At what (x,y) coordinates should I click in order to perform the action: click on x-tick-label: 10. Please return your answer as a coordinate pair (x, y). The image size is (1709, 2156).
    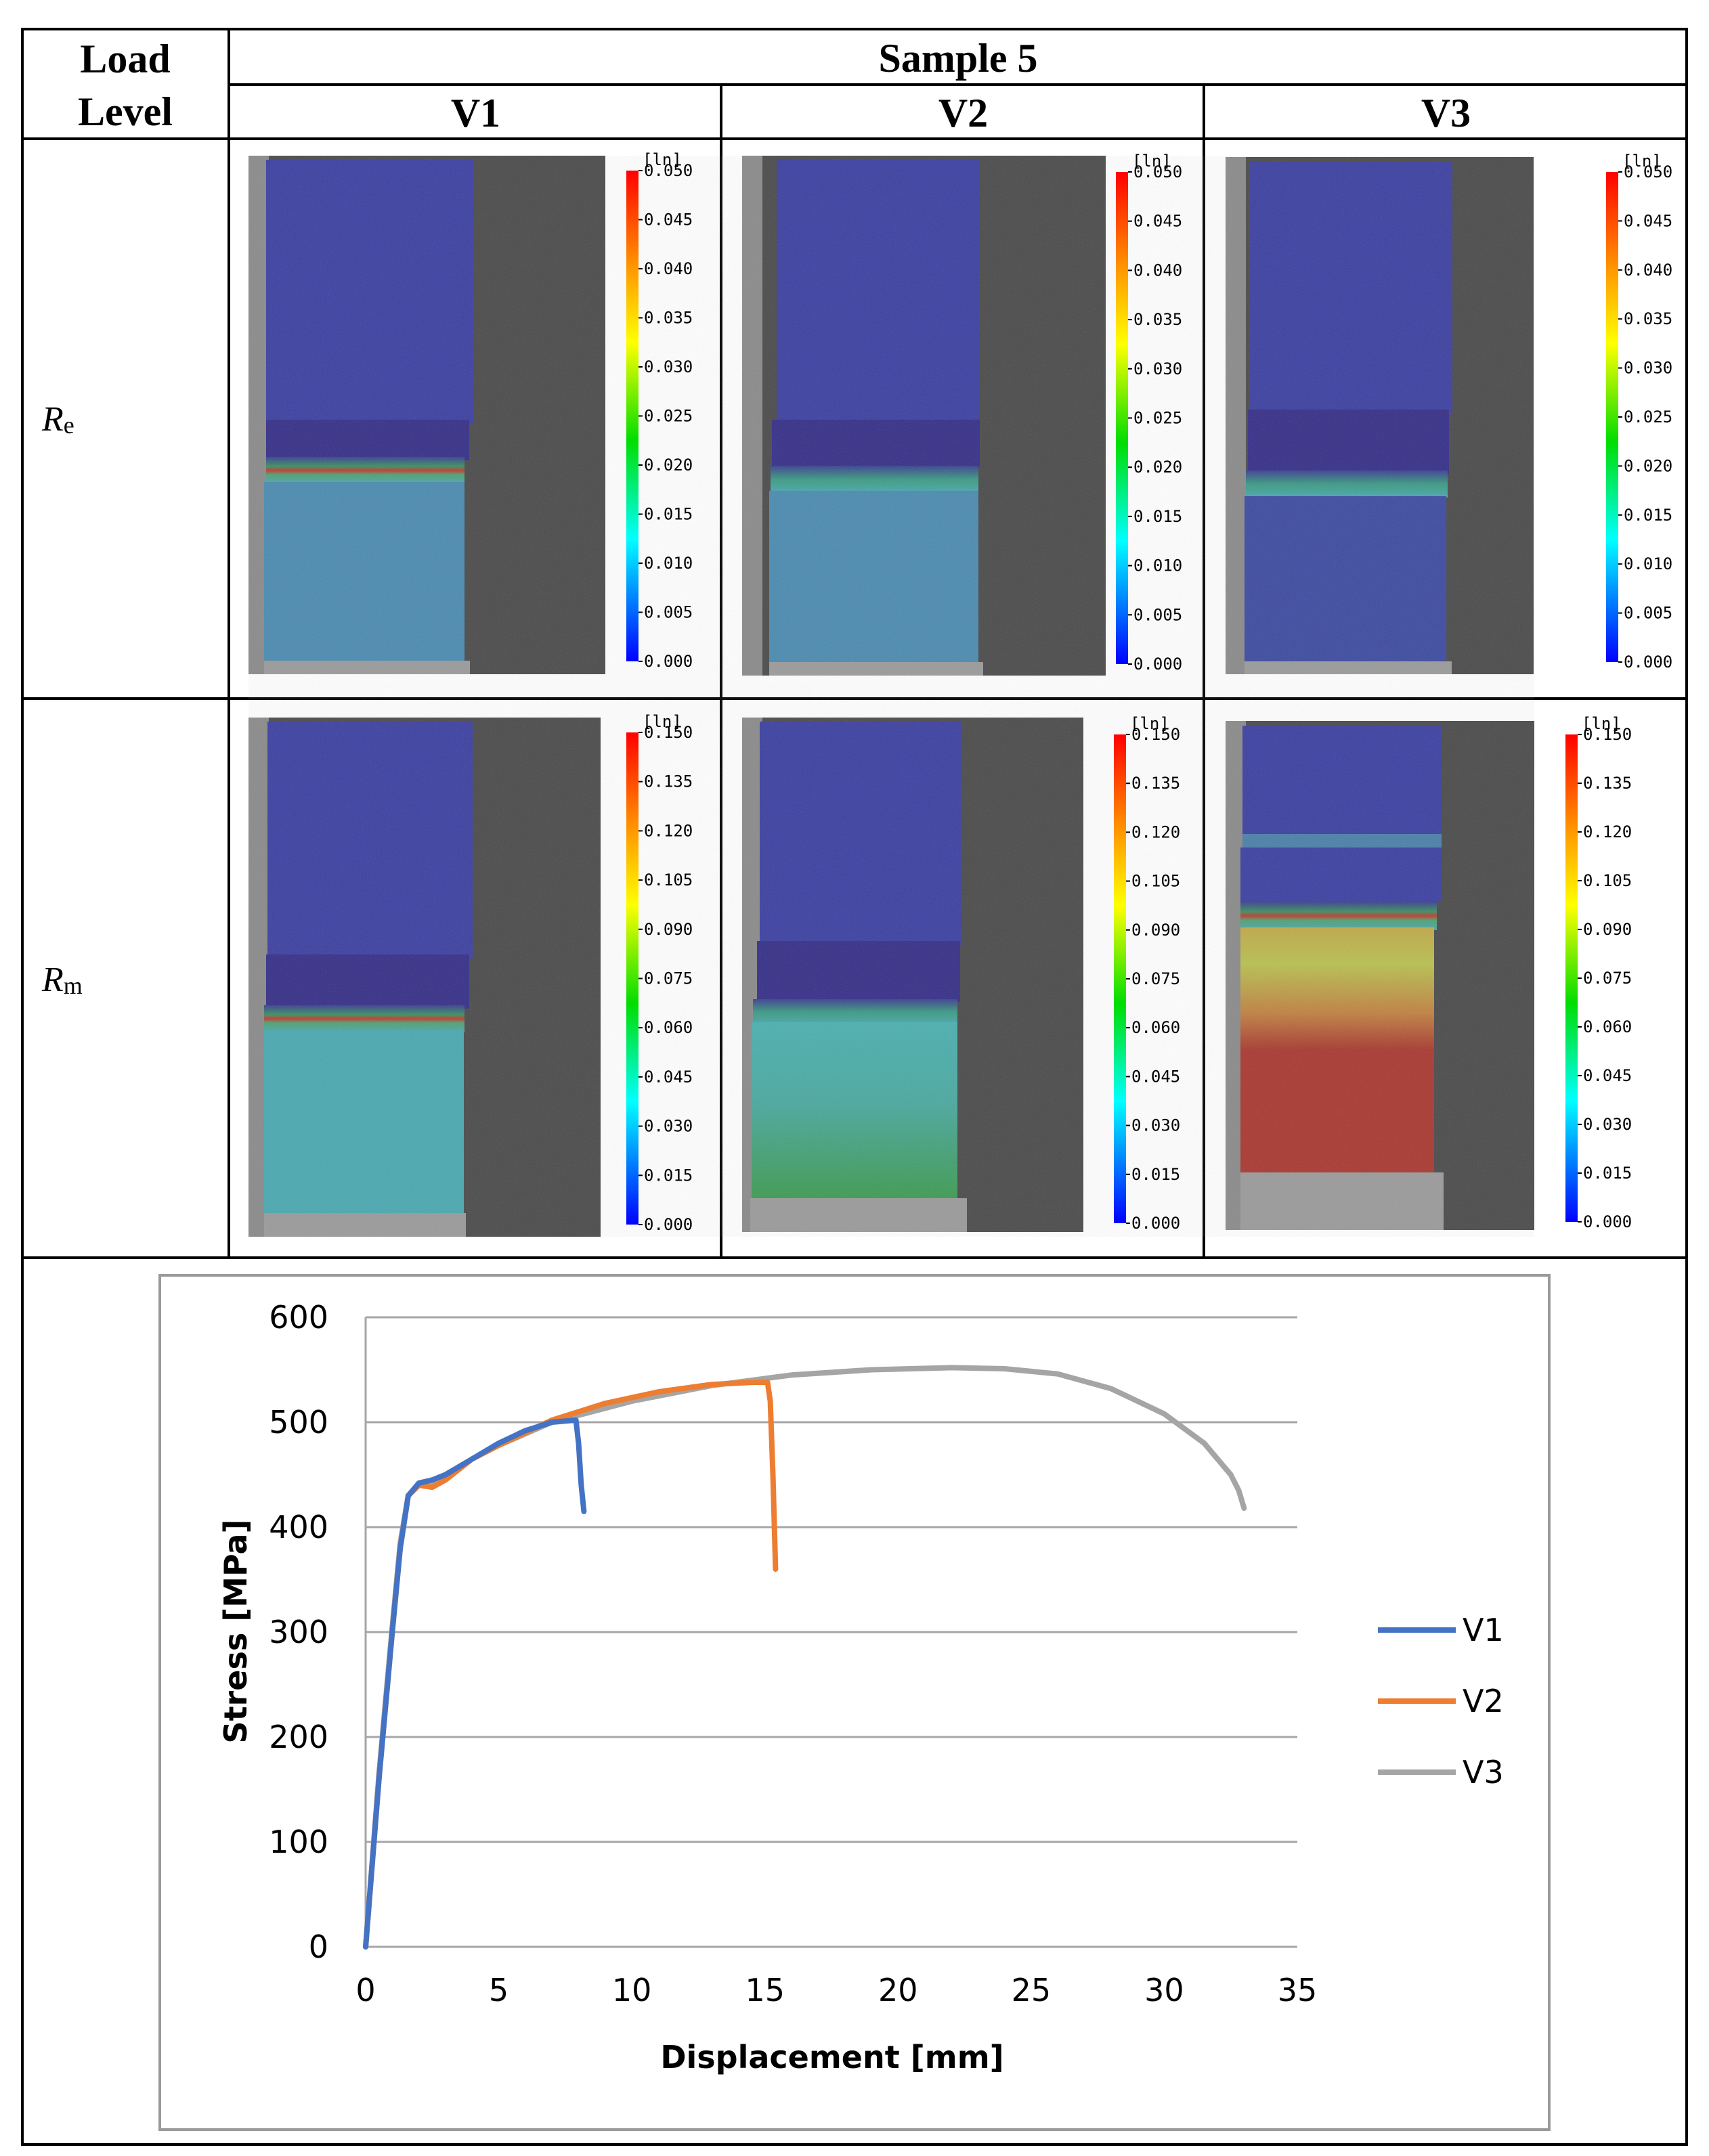
    Looking at the image, I should click on (632, 1990).